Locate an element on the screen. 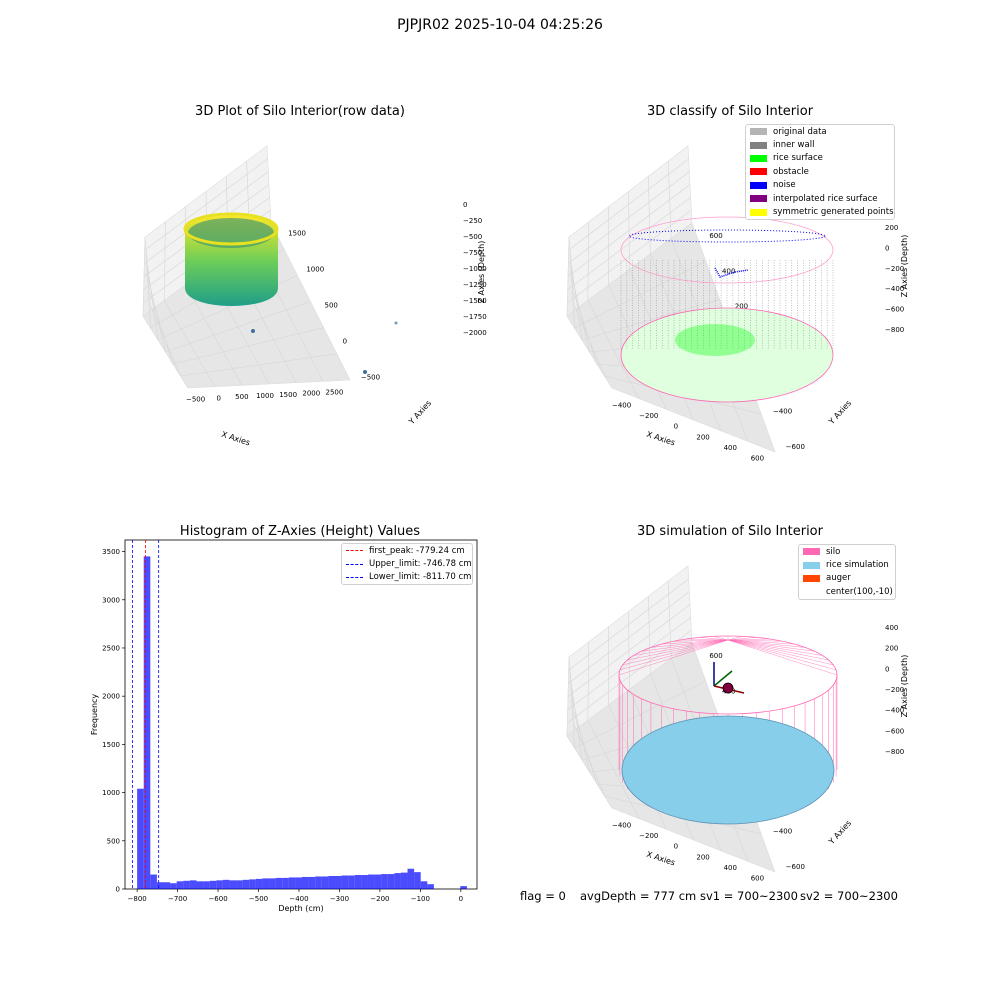  legend-label: original data is located at coordinates (800, 131).